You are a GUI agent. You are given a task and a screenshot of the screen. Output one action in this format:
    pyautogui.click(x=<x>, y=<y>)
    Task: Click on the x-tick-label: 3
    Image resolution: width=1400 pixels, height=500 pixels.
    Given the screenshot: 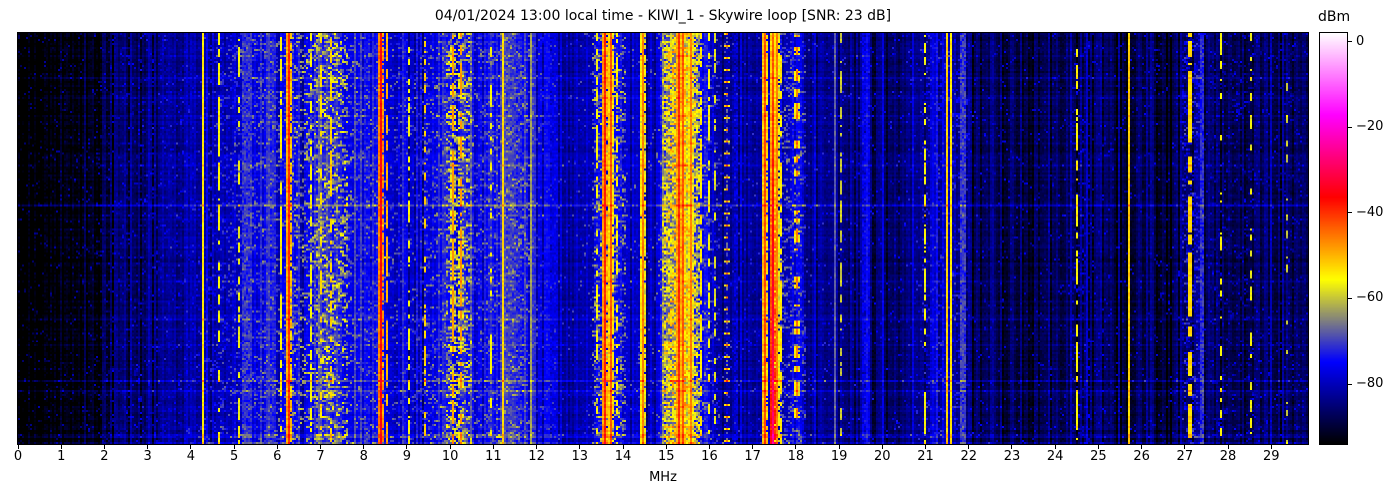 What is the action you would take?
    pyautogui.click(x=147, y=456)
    